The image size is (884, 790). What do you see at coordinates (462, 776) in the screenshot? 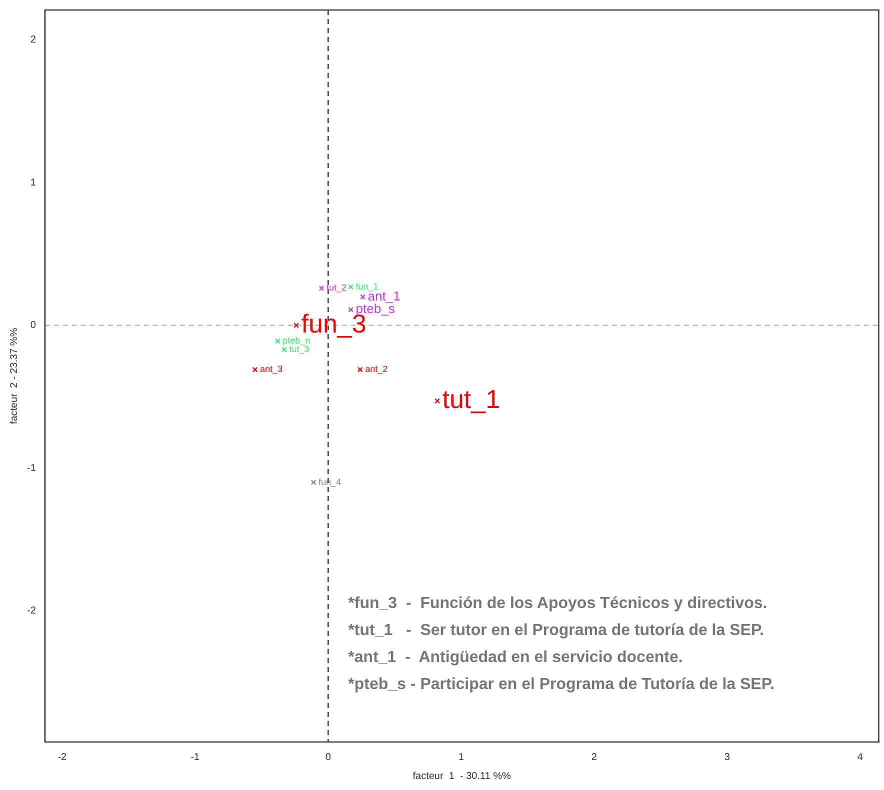
I see `x-axis-title: facteur 1 - 30.11 %%` at bounding box center [462, 776].